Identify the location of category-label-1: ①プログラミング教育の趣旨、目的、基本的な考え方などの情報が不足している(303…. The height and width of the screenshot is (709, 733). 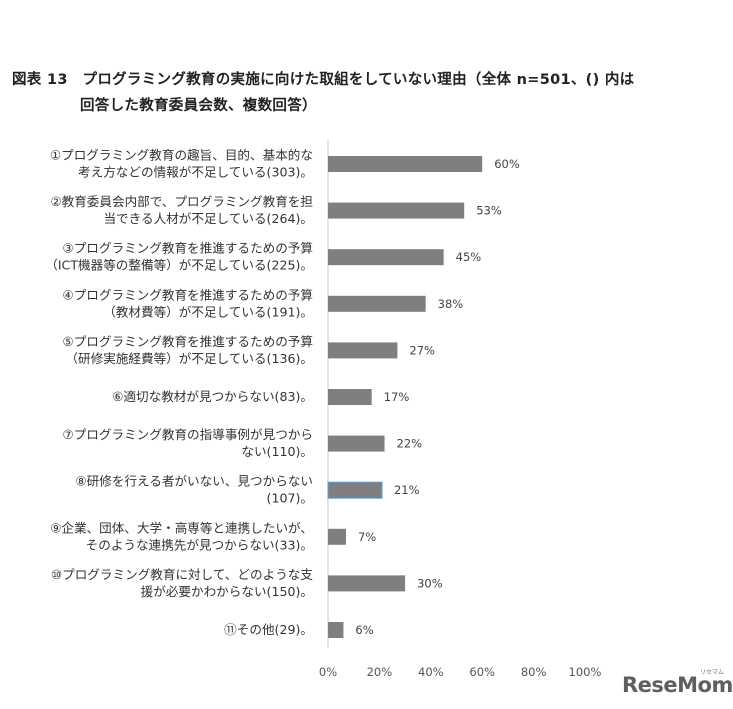
(181, 164).